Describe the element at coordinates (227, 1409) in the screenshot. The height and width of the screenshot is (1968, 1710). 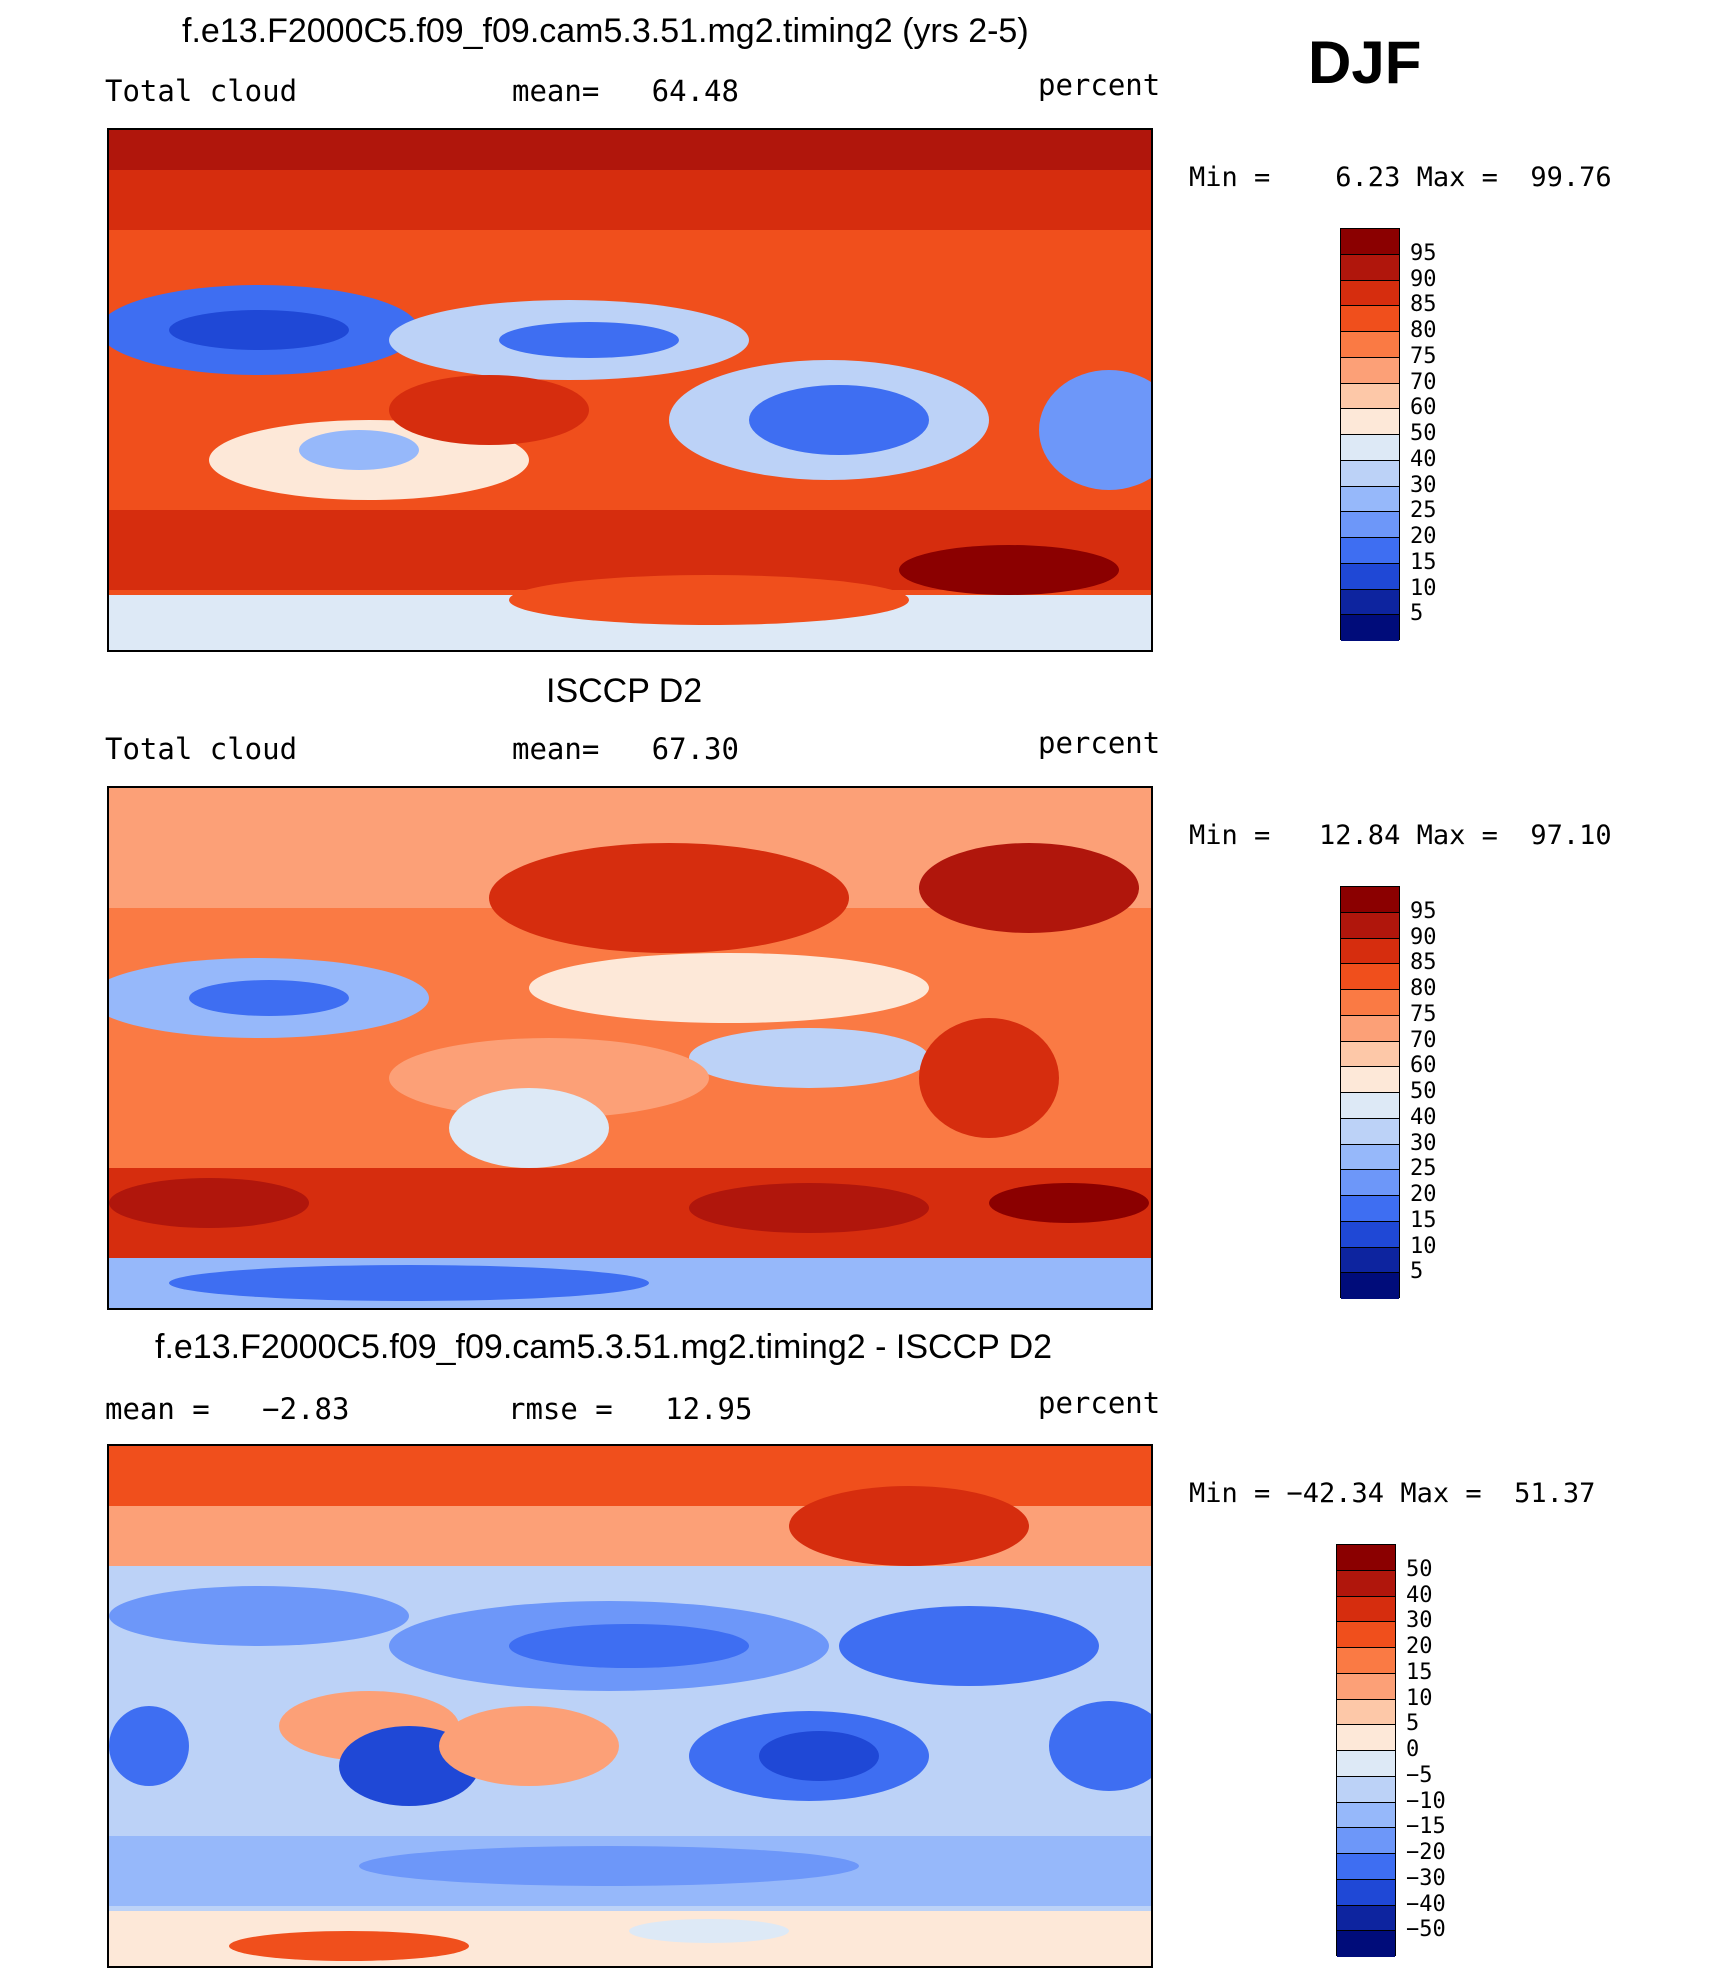
I see `panel3-mean-label: mean = −2.83` at that location.